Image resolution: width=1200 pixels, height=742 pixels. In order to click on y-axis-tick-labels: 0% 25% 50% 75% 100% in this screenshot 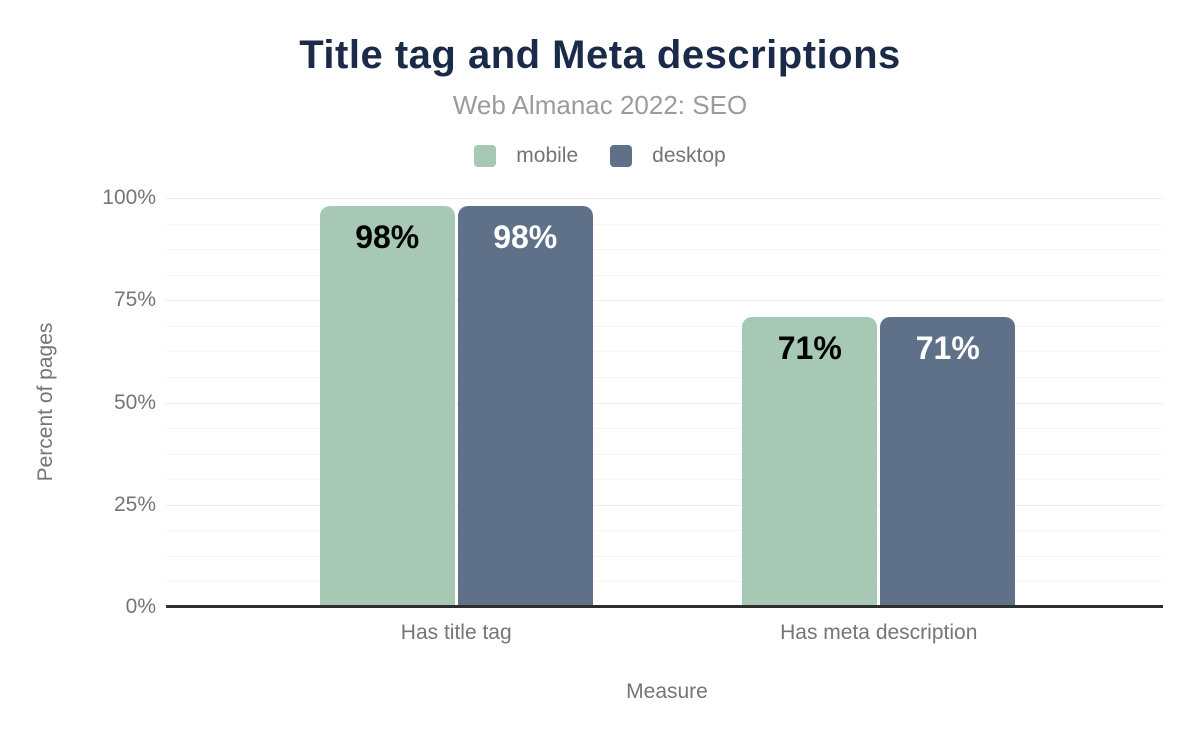, I will do `click(78, 402)`.